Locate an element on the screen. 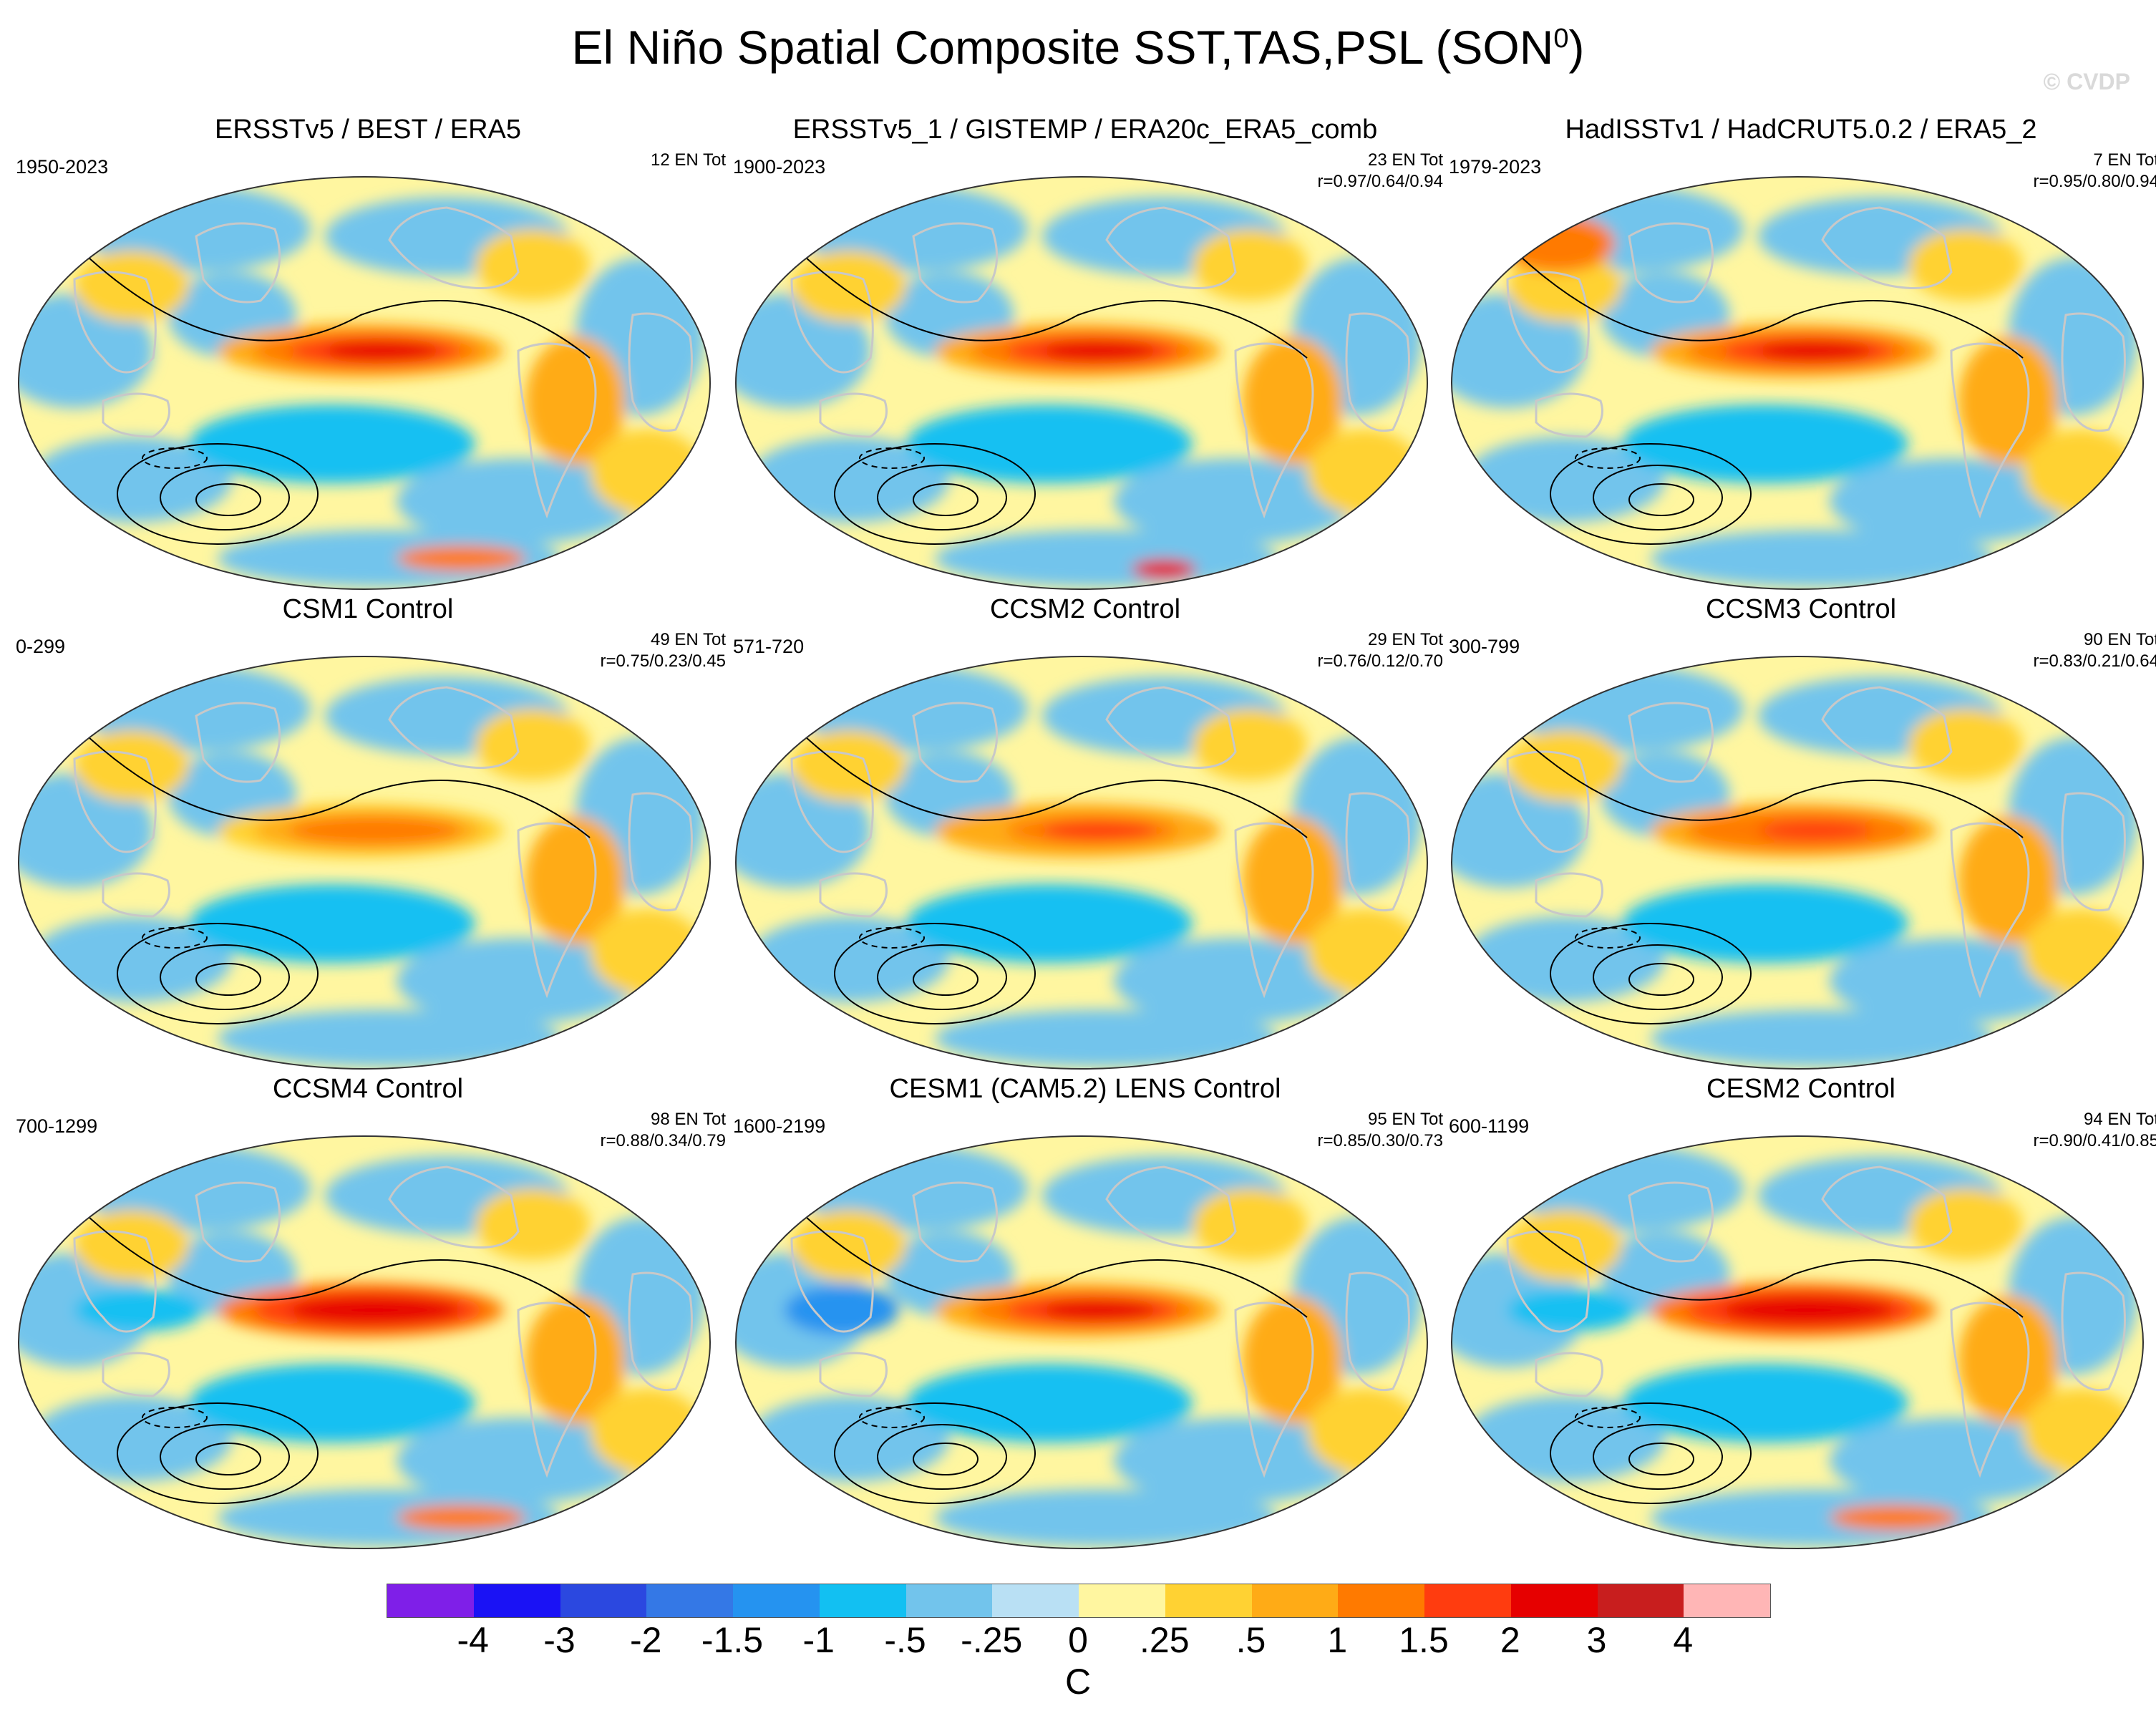 The image size is (2156, 1711). panel-title: CCSM4 Control is located at coordinates (368, 1089).